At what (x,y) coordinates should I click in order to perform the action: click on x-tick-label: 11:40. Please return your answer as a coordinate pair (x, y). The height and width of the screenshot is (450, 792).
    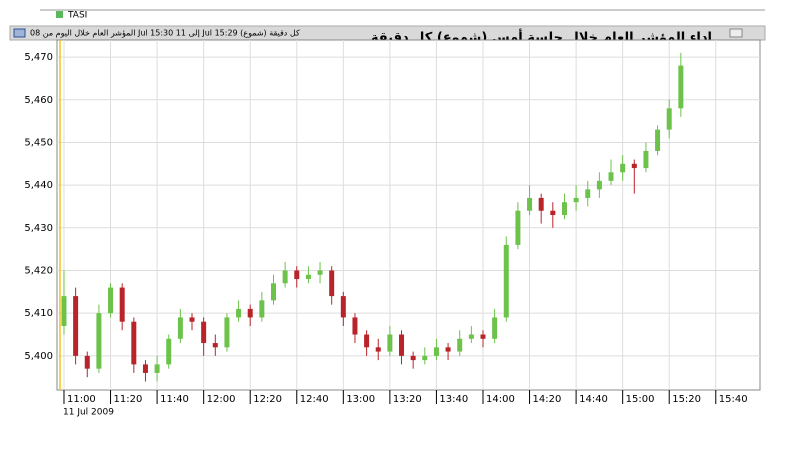
    Looking at the image, I should click on (174, 399).